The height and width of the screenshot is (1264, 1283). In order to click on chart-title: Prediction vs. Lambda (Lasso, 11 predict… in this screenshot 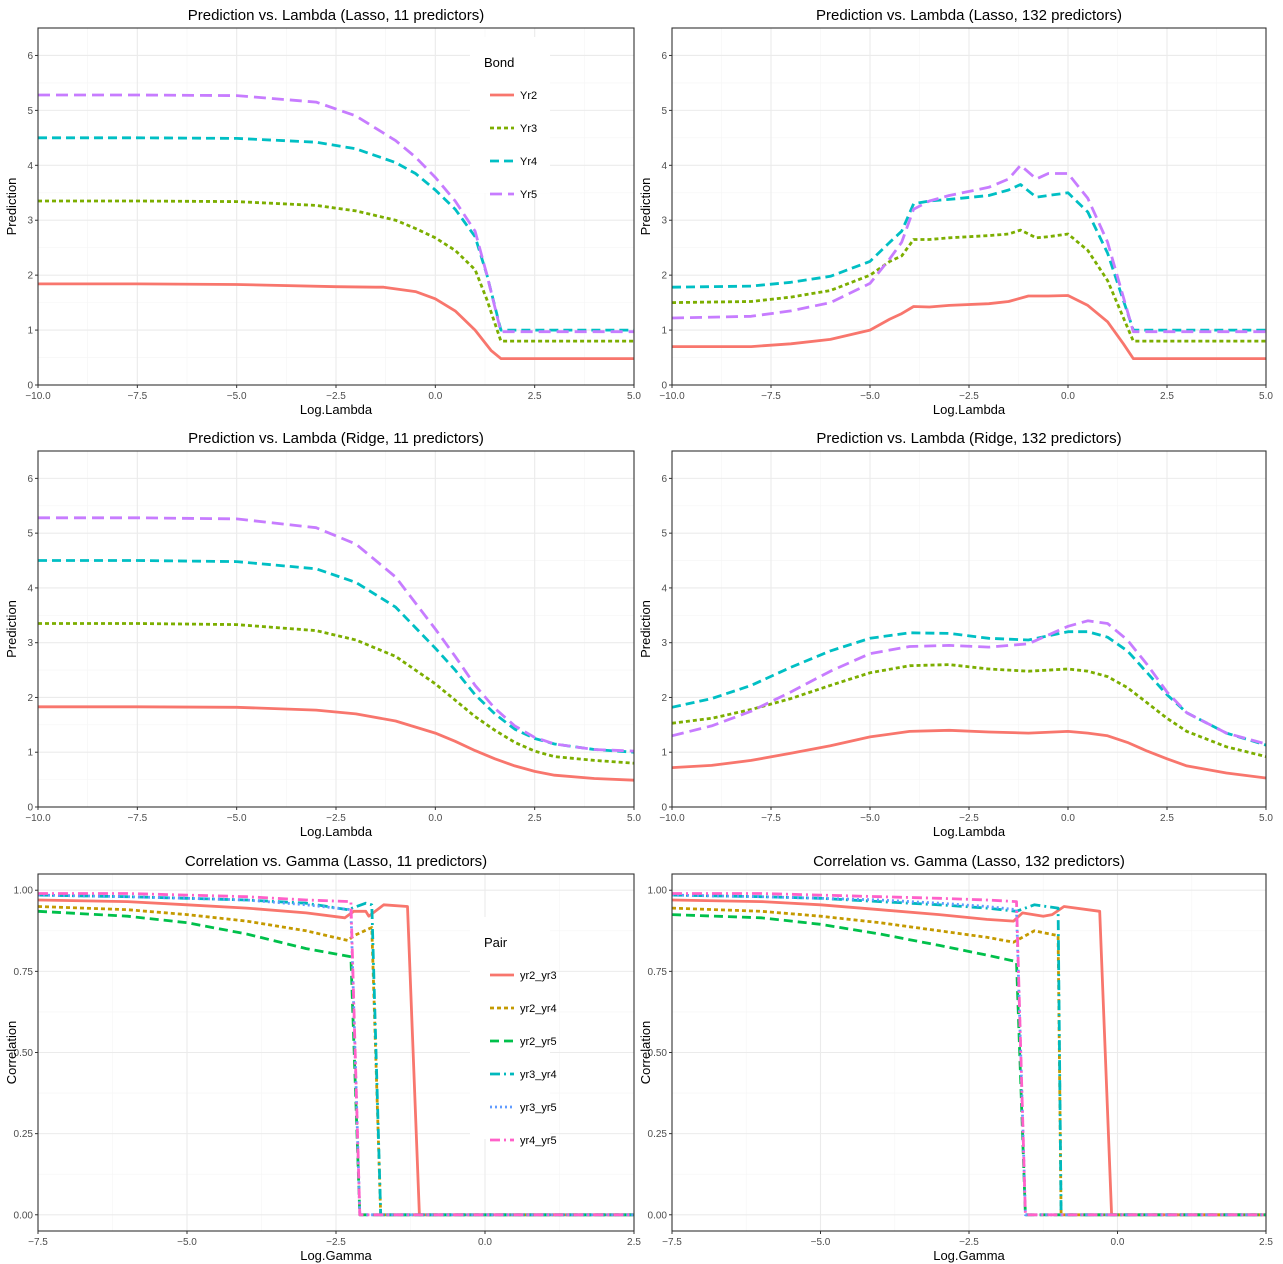, I will do `click(336, 15)`.